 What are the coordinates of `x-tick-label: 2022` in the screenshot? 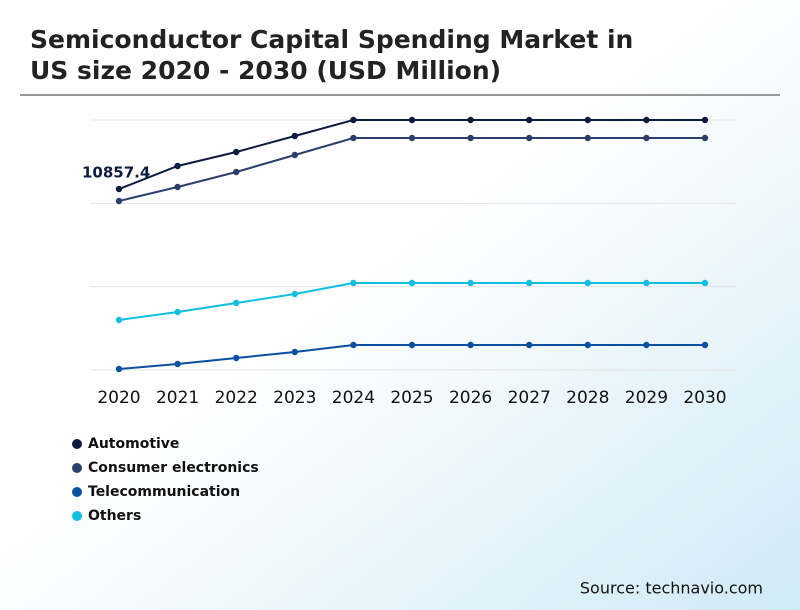 It's located at (236, 398).